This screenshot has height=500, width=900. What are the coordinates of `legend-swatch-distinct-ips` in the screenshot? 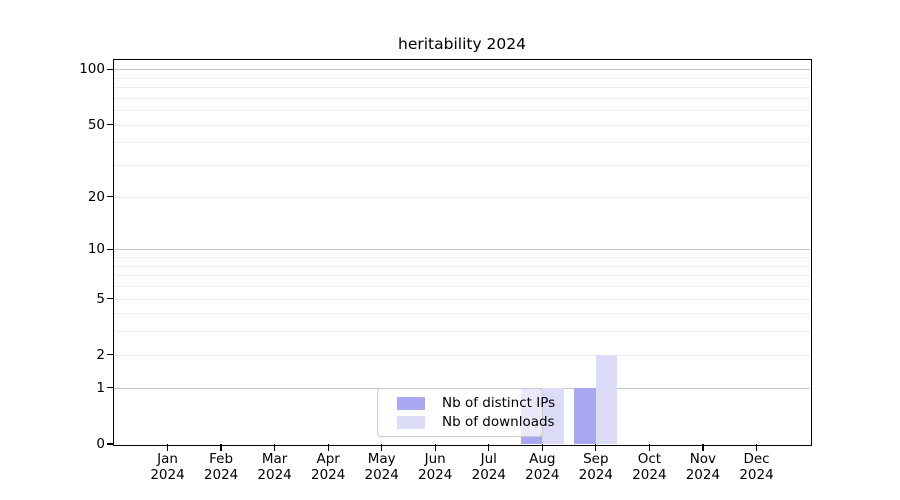 It's located at (411, 403).